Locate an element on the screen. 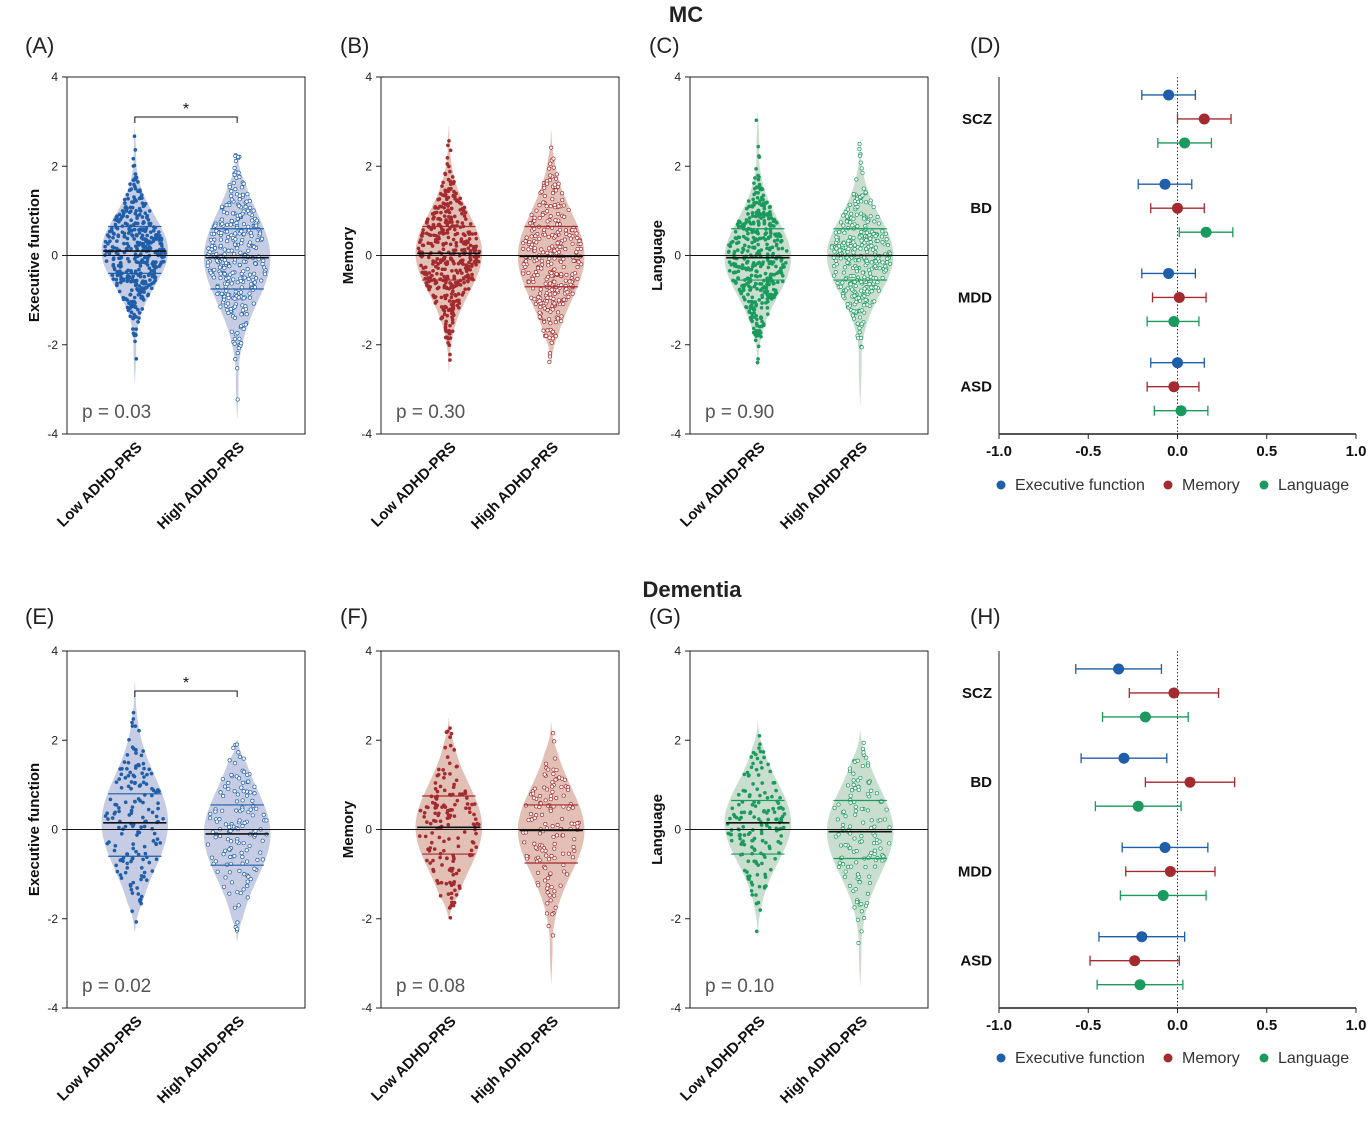  legend-marker is located at coordinates (1168, 485).